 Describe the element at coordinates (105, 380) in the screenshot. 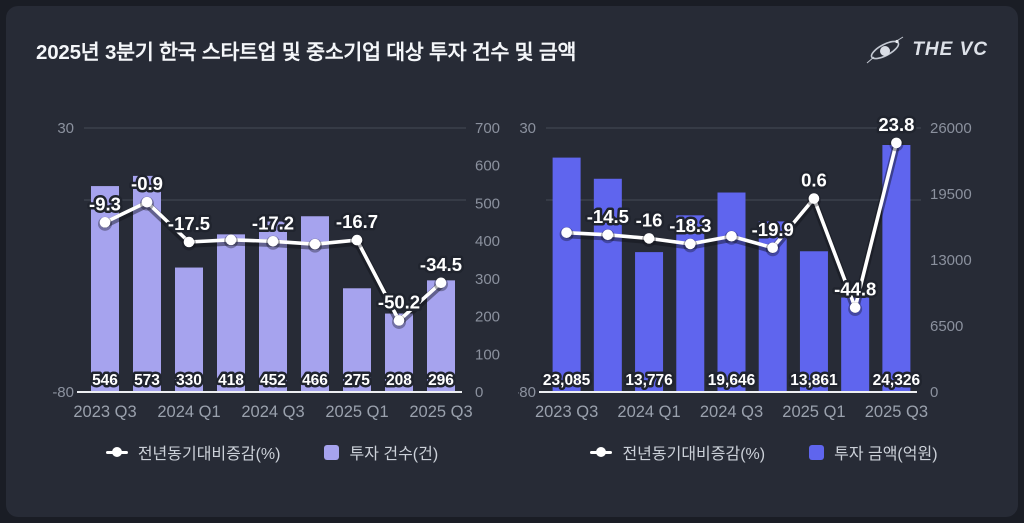

I see `svg-text: 546` at that location.